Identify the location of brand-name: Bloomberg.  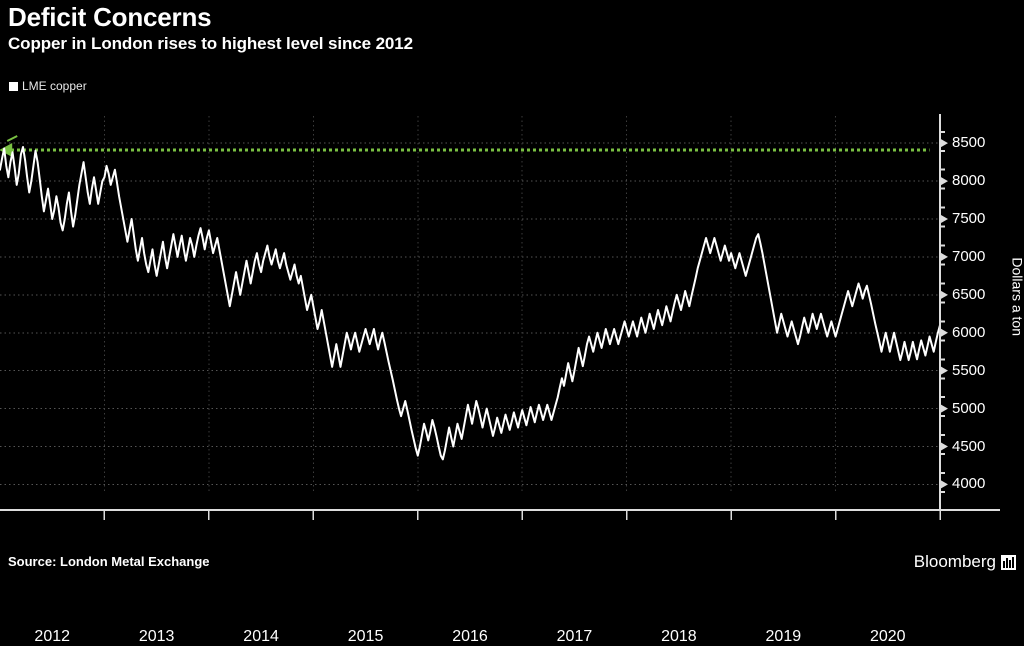
(954, 561).